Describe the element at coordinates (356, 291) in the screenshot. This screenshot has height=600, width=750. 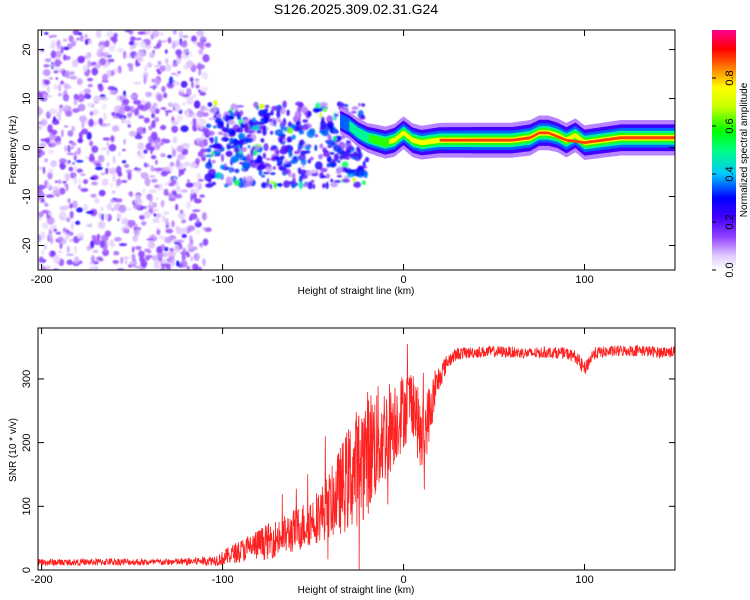
I see `spectrogram-xlabel: Height of straight line (km)` at that location.